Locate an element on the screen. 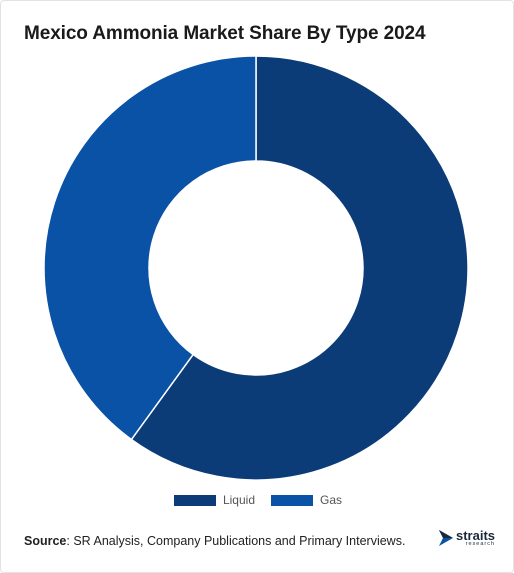 The height and width of the screenshot is (573, 514). source-label: Source is located at coordinates (45, 541).